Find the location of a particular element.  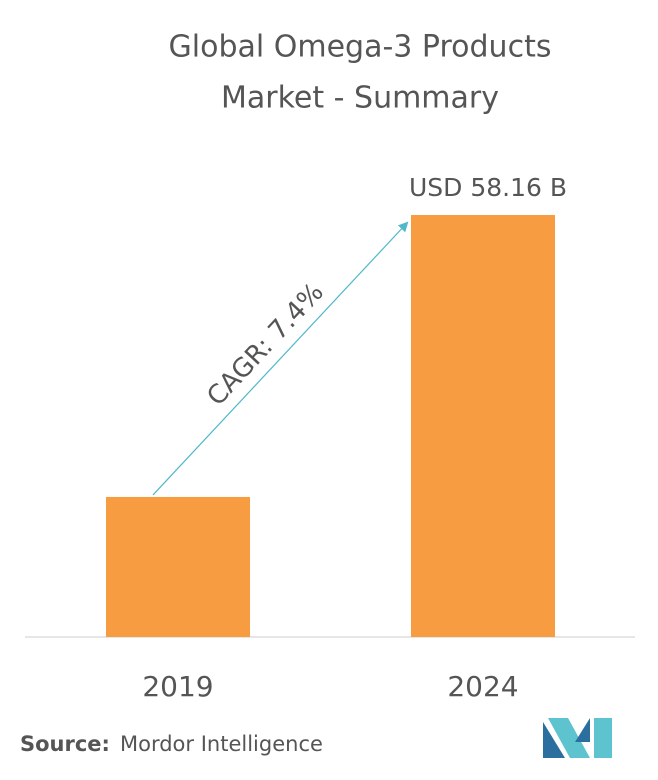

source: Mordor Intelligence is located at coordinates (221, 744).